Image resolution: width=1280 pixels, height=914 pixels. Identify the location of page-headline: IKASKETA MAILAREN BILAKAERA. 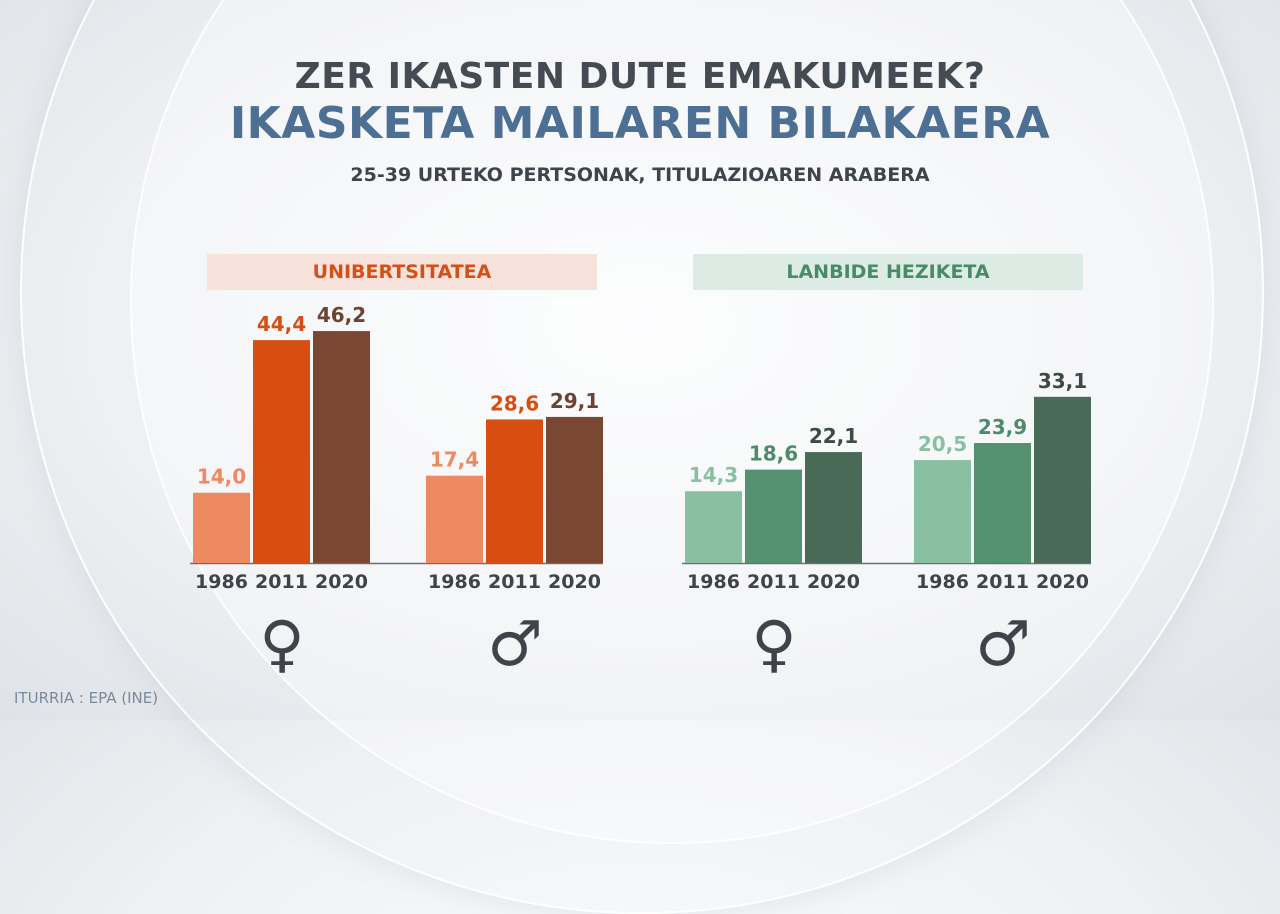
(640, 123).